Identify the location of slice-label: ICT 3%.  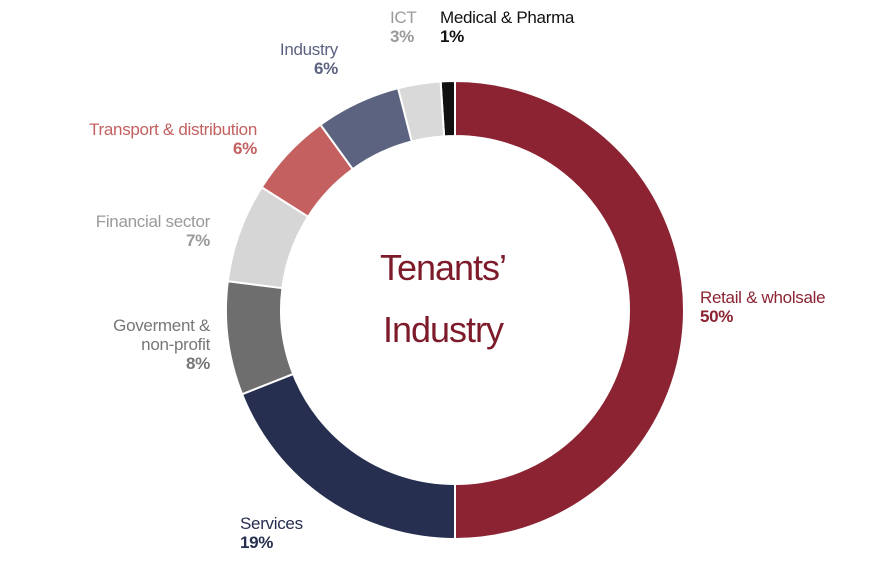
(403, 27).